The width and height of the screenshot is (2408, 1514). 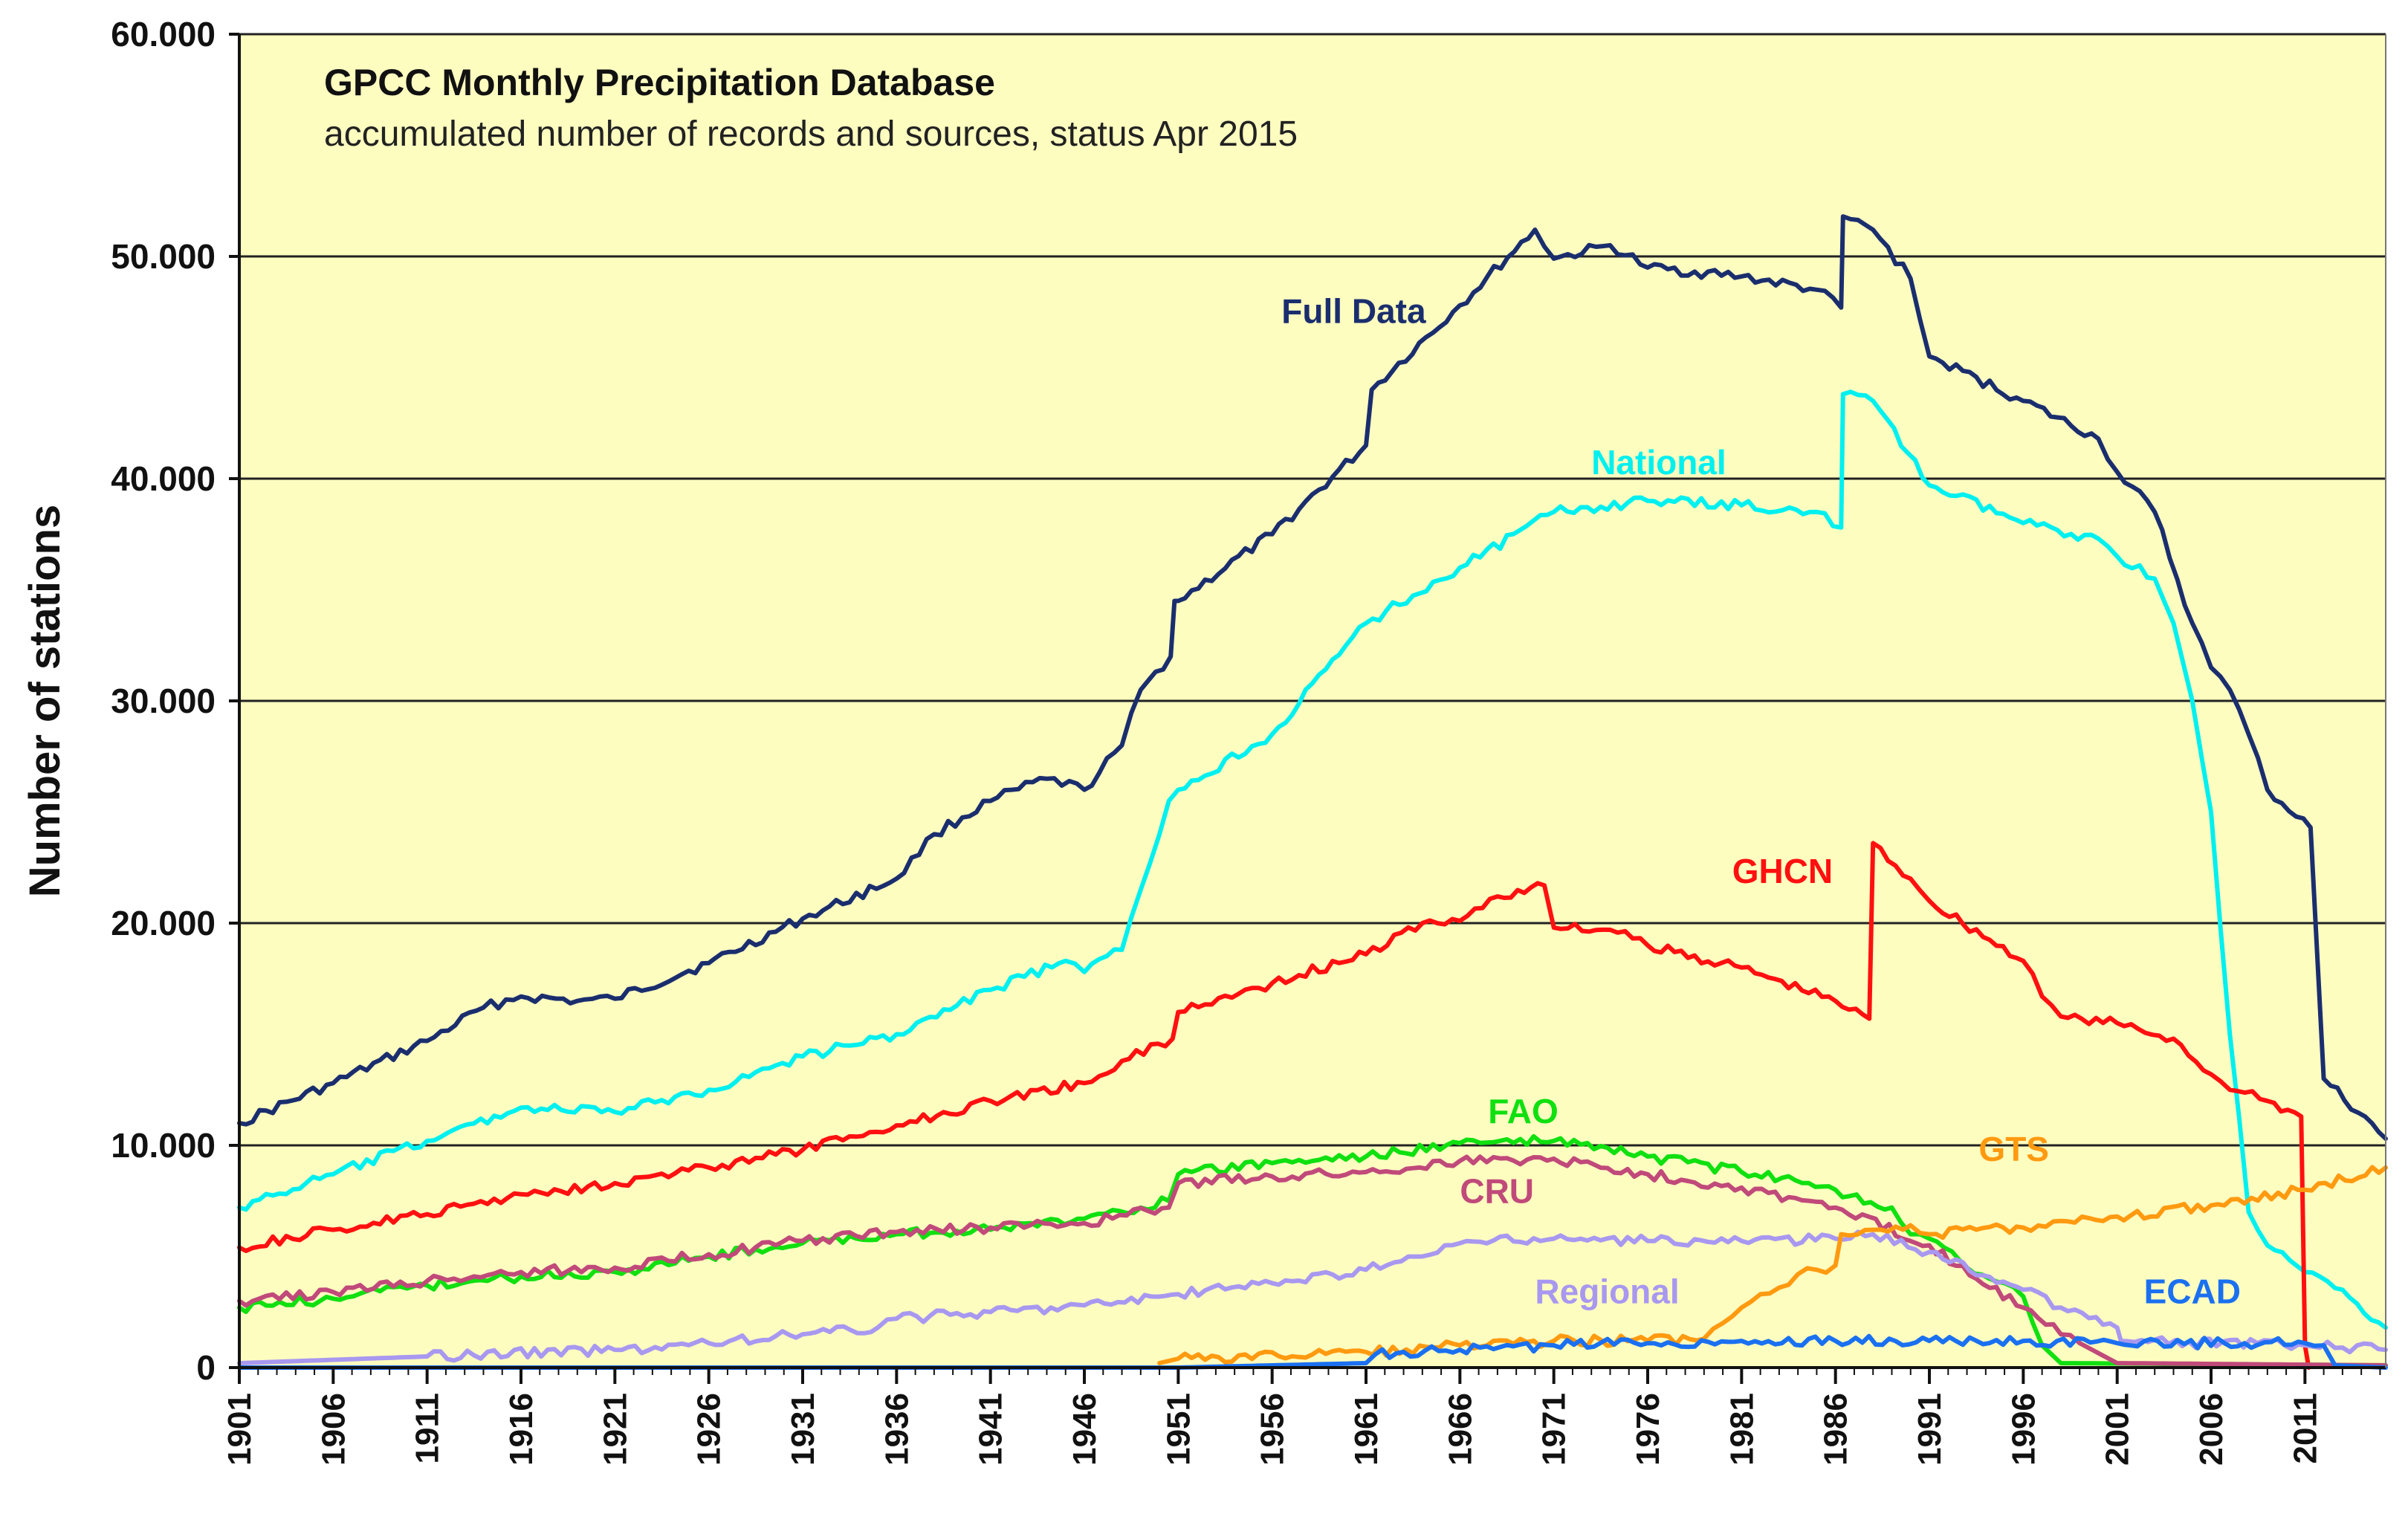 What do you see at coordinates (1178, 1429) in the screenshot?
I see `x-tick-label: 1951` at bounding box center [1178, 1429].